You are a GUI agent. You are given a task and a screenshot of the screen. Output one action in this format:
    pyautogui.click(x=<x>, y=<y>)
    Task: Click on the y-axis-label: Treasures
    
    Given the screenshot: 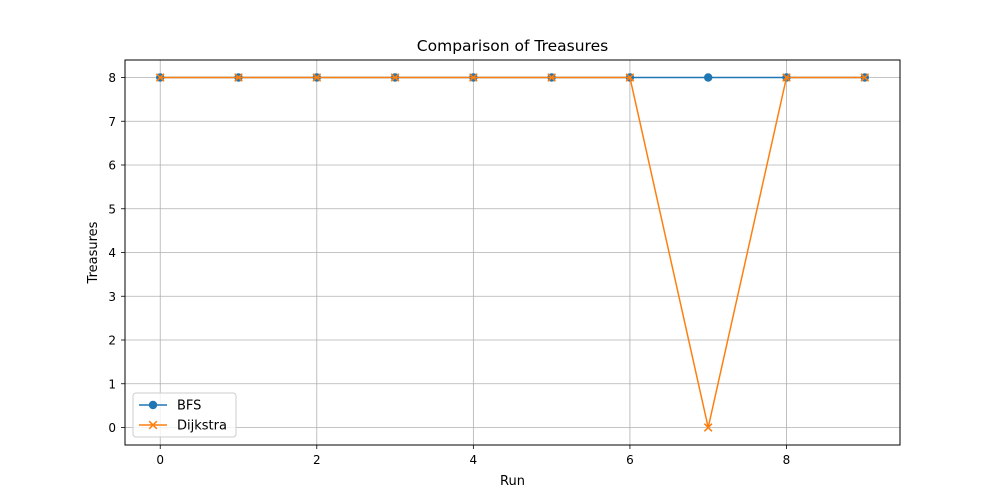 What is the action you would take?
    pyautogui.click(x=93, y=252)
    